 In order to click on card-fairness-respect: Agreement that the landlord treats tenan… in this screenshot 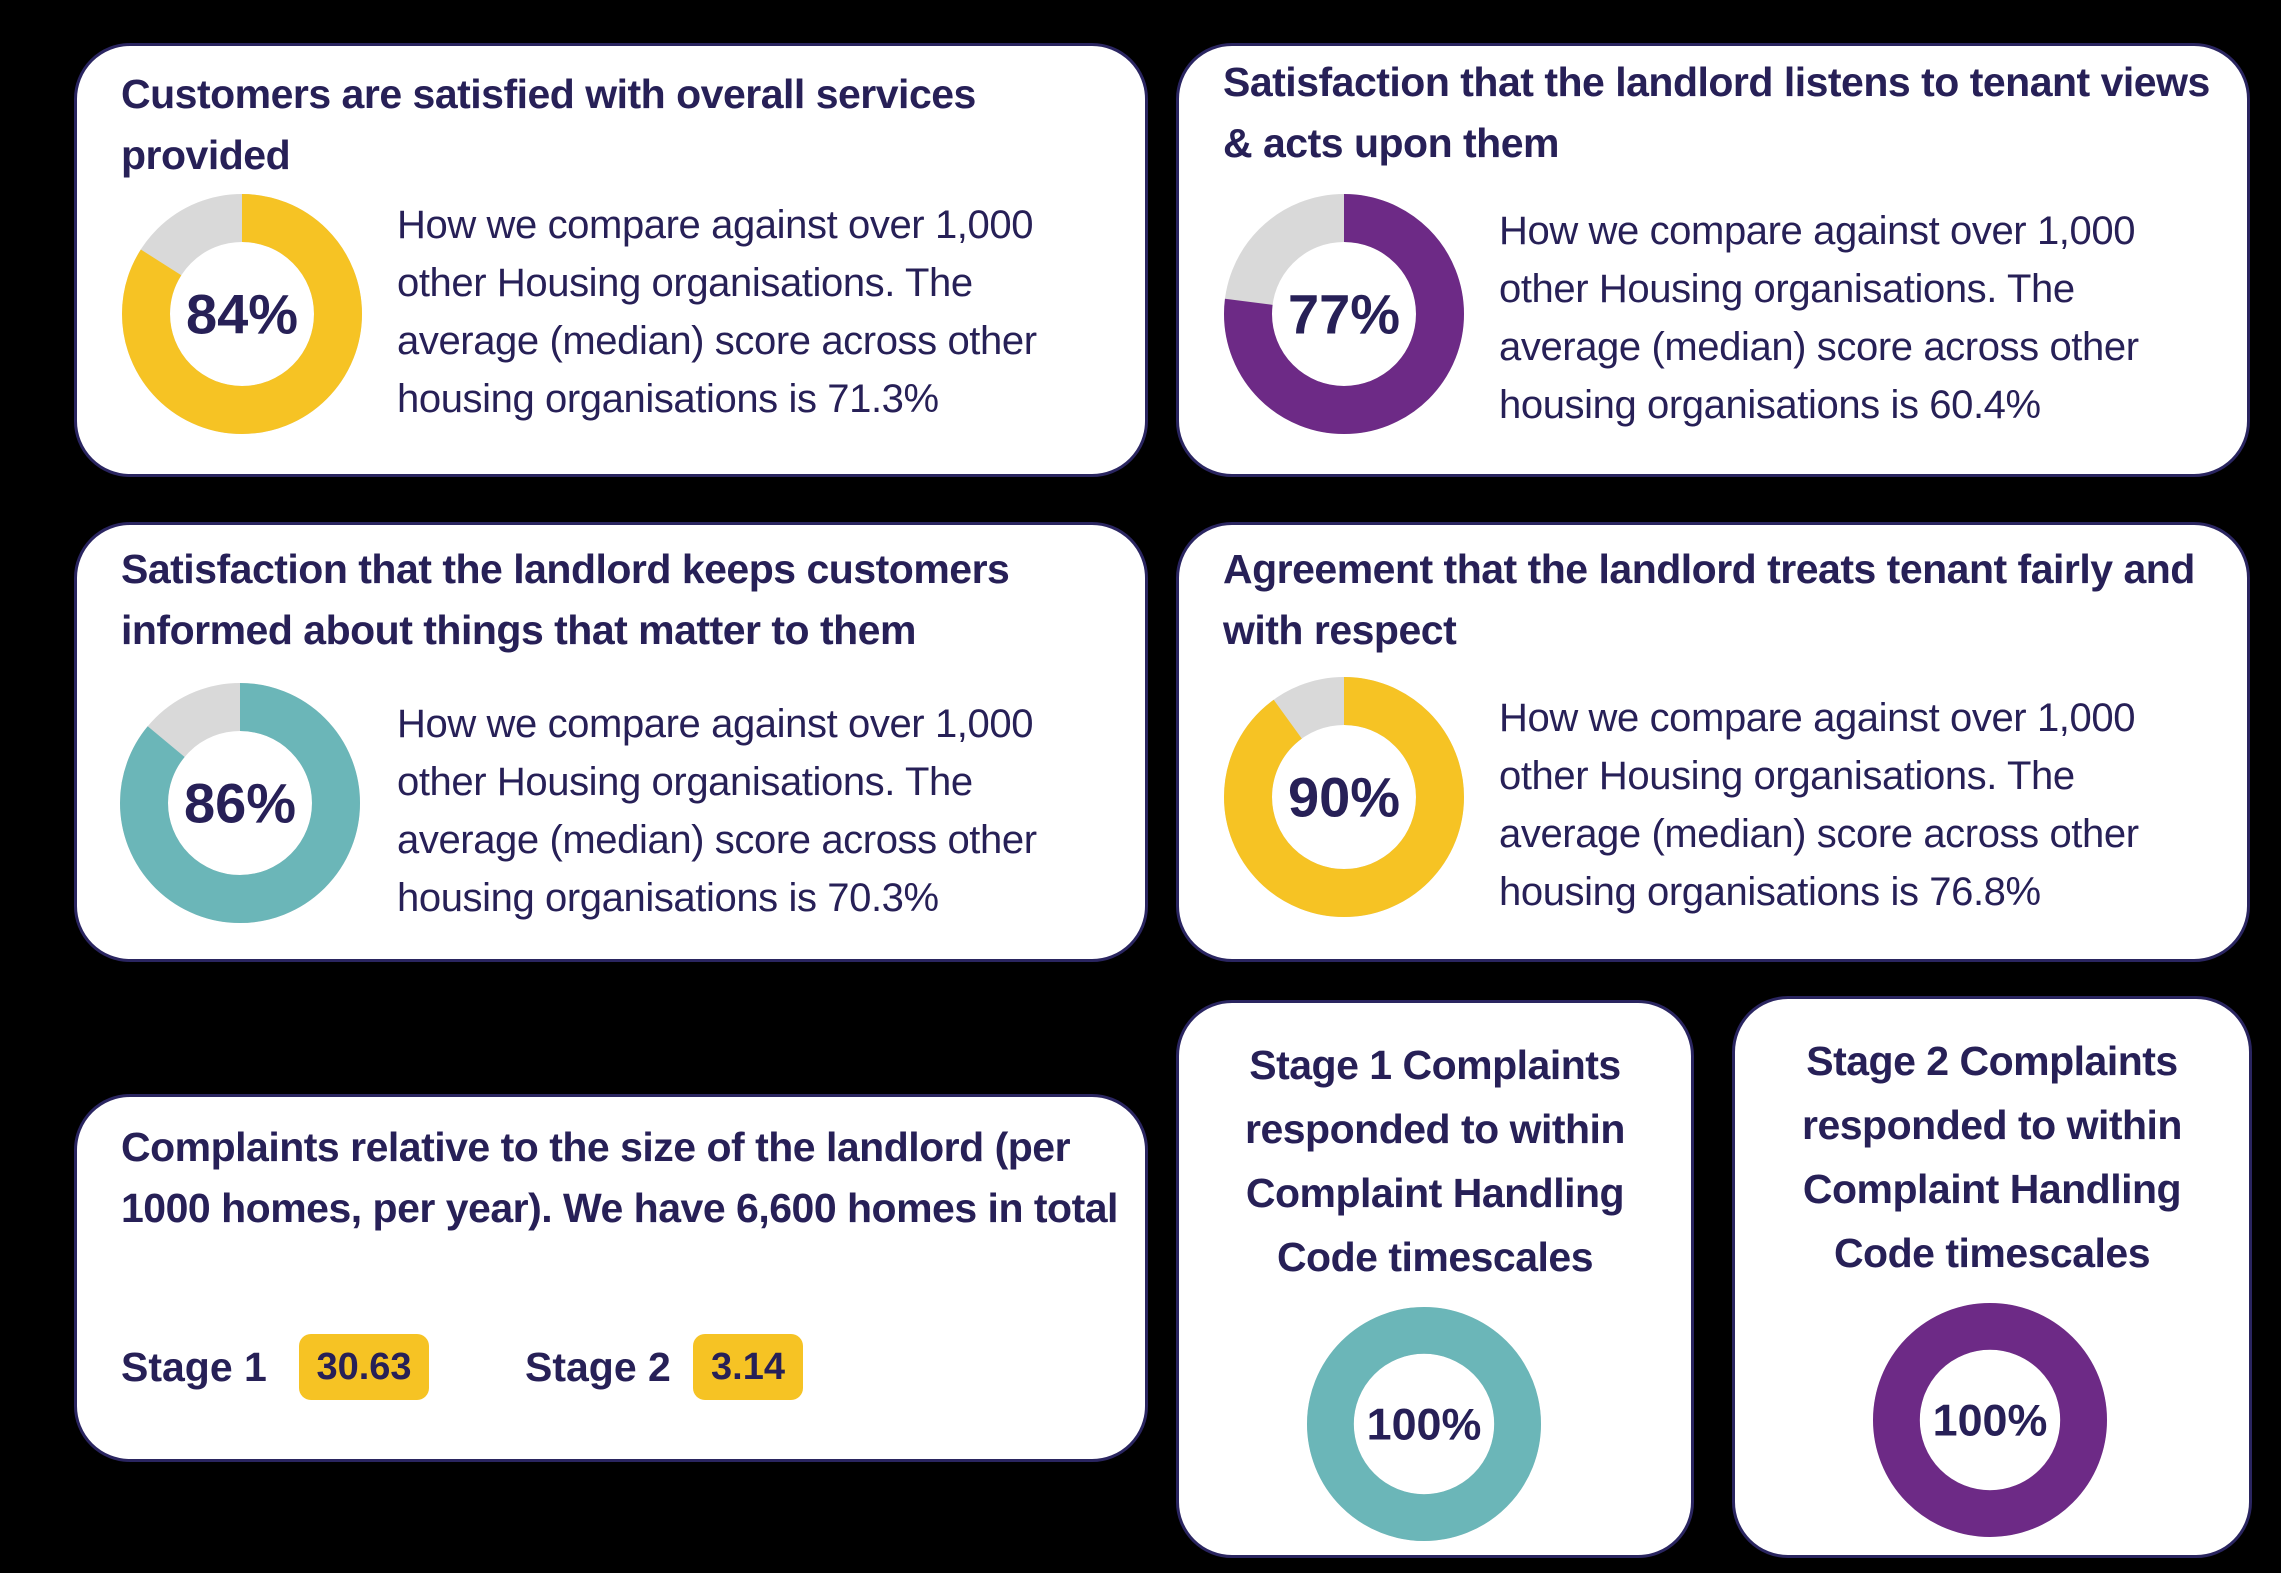, I will do `click(1713, 742)`.